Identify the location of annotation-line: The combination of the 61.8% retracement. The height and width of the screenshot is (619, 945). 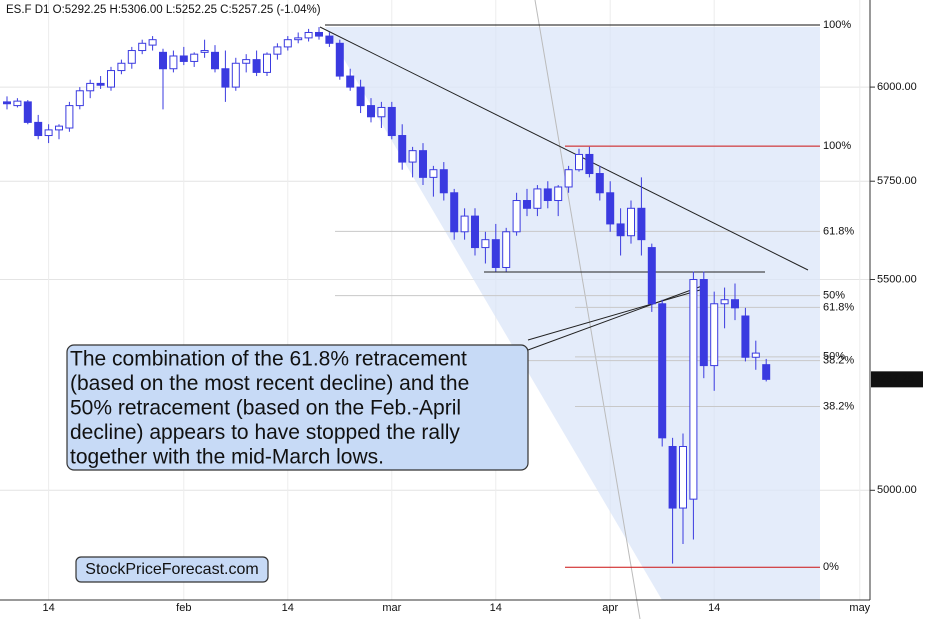
(268, 359).